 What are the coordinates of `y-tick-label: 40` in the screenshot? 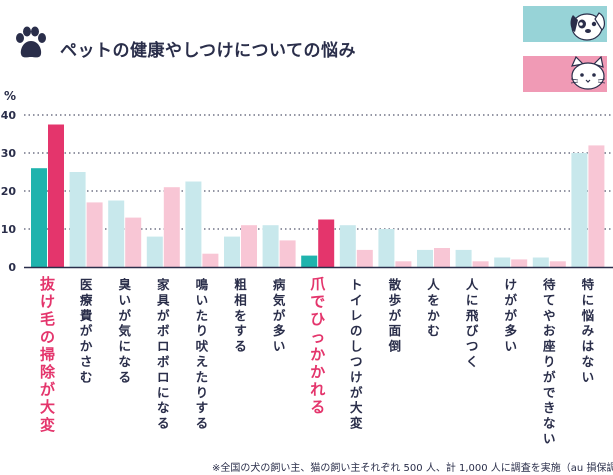 It's located at (9, 115).